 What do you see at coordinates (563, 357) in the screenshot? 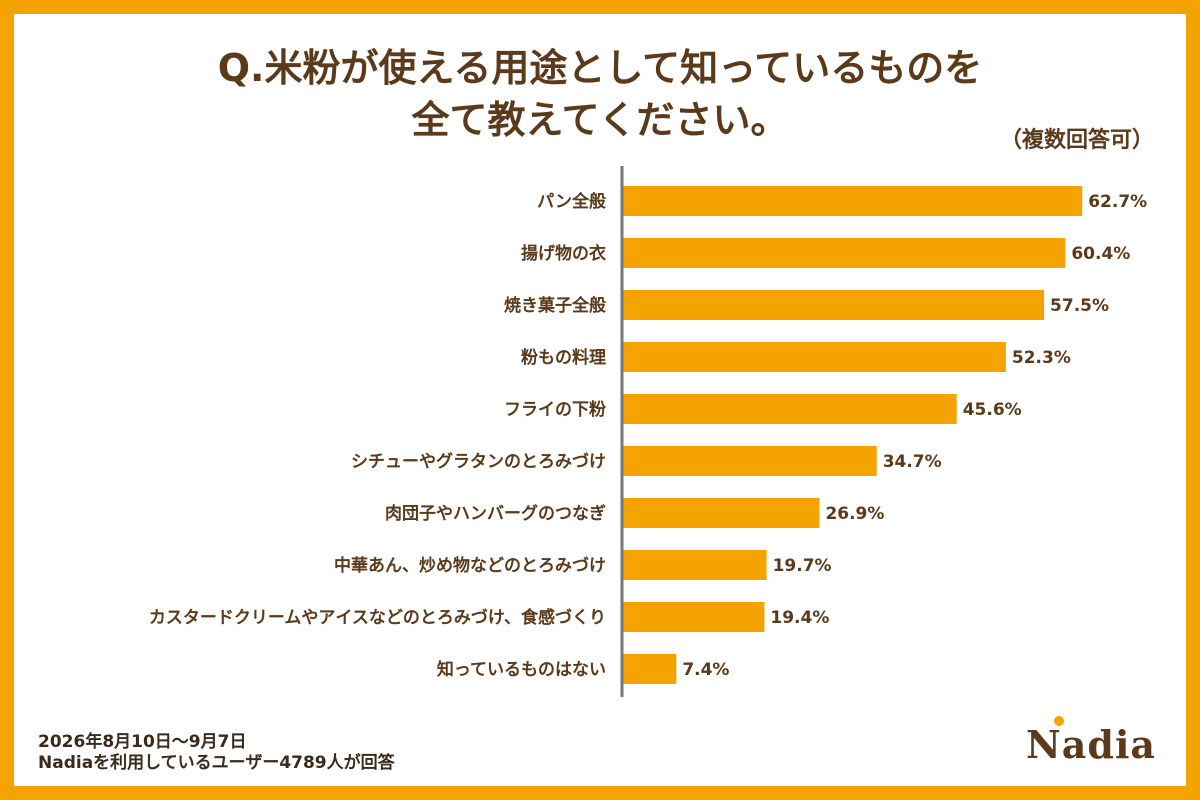
I see `category-label: 粉もの料理` at bounding box center [563, 357].